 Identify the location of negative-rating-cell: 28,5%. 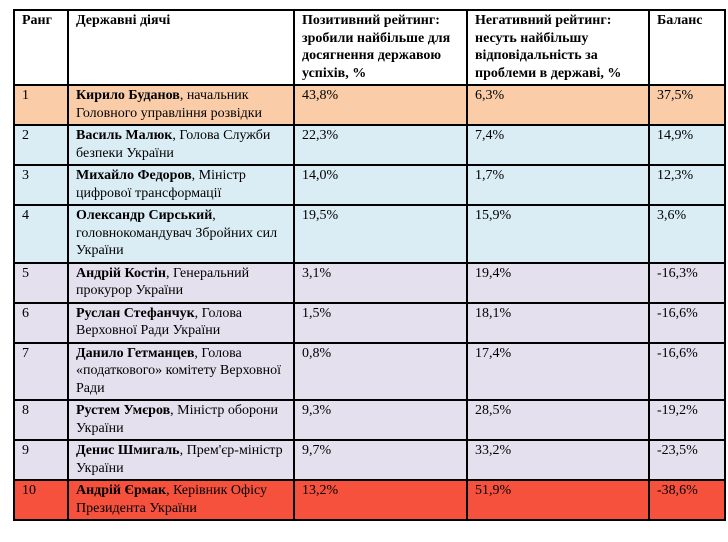
(558, 420).